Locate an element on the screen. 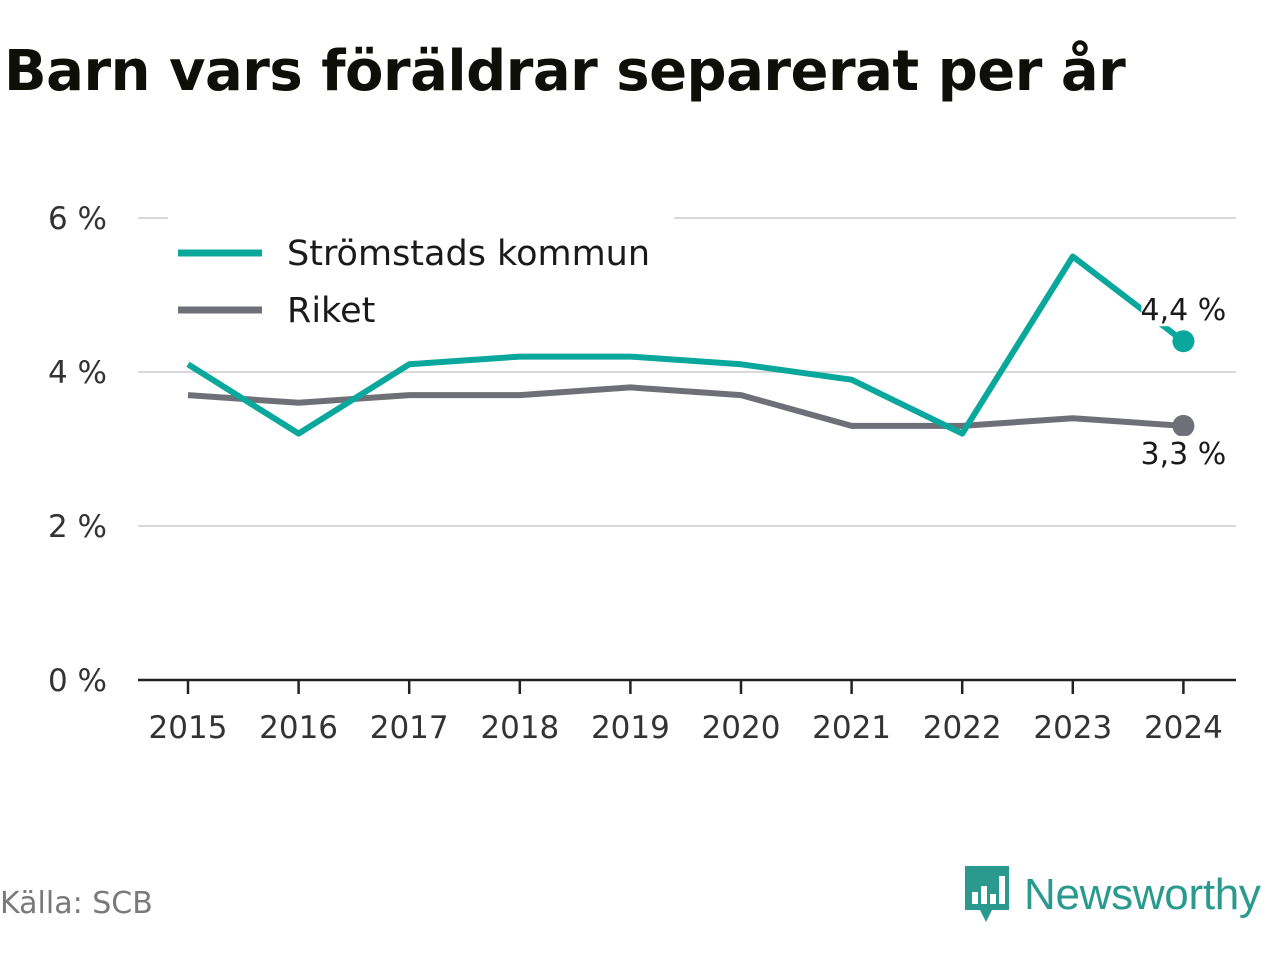  y-tick-label: 4 % is located at coordinates (77, 373).